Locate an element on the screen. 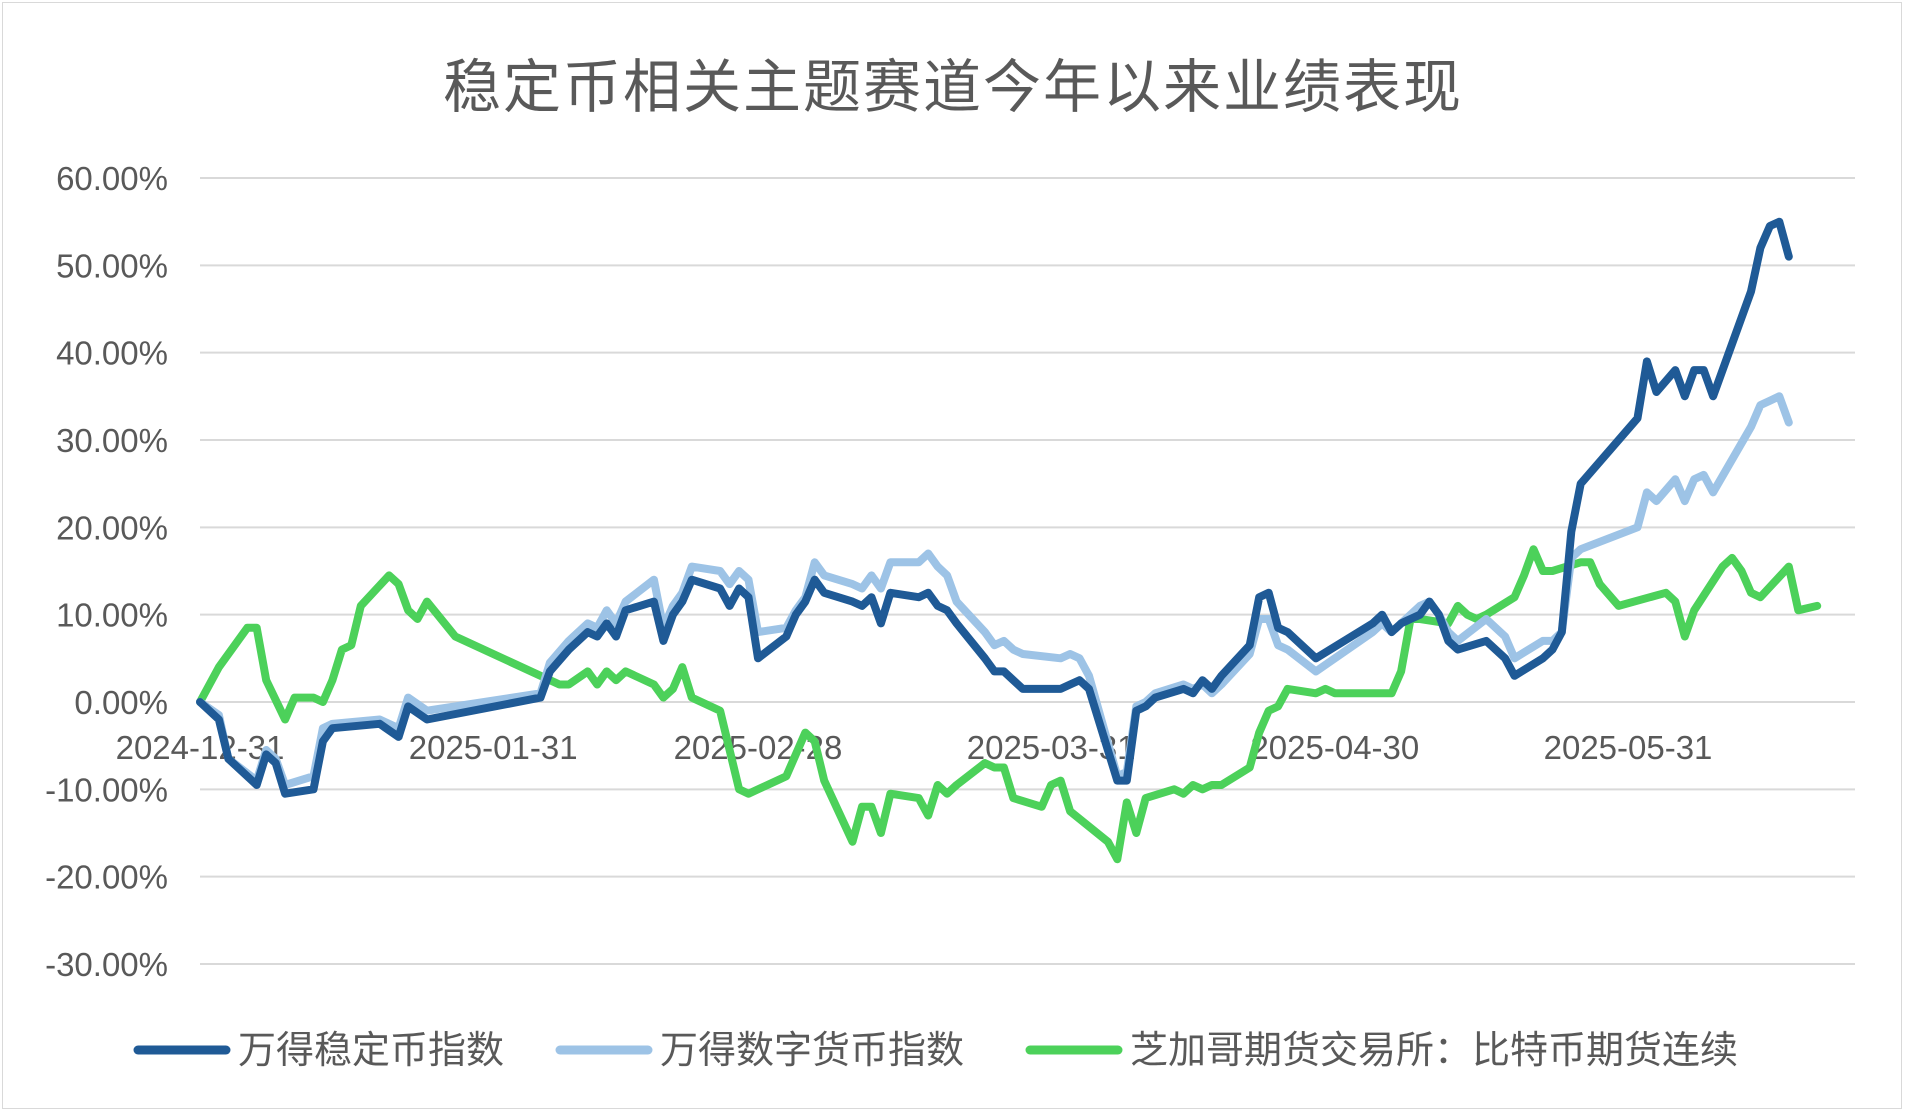  legend: 万得稳定币指数 万得数字货币指数 芝加哥期货交易所：比特币期货连续 is located at coordinates (935, 1050).